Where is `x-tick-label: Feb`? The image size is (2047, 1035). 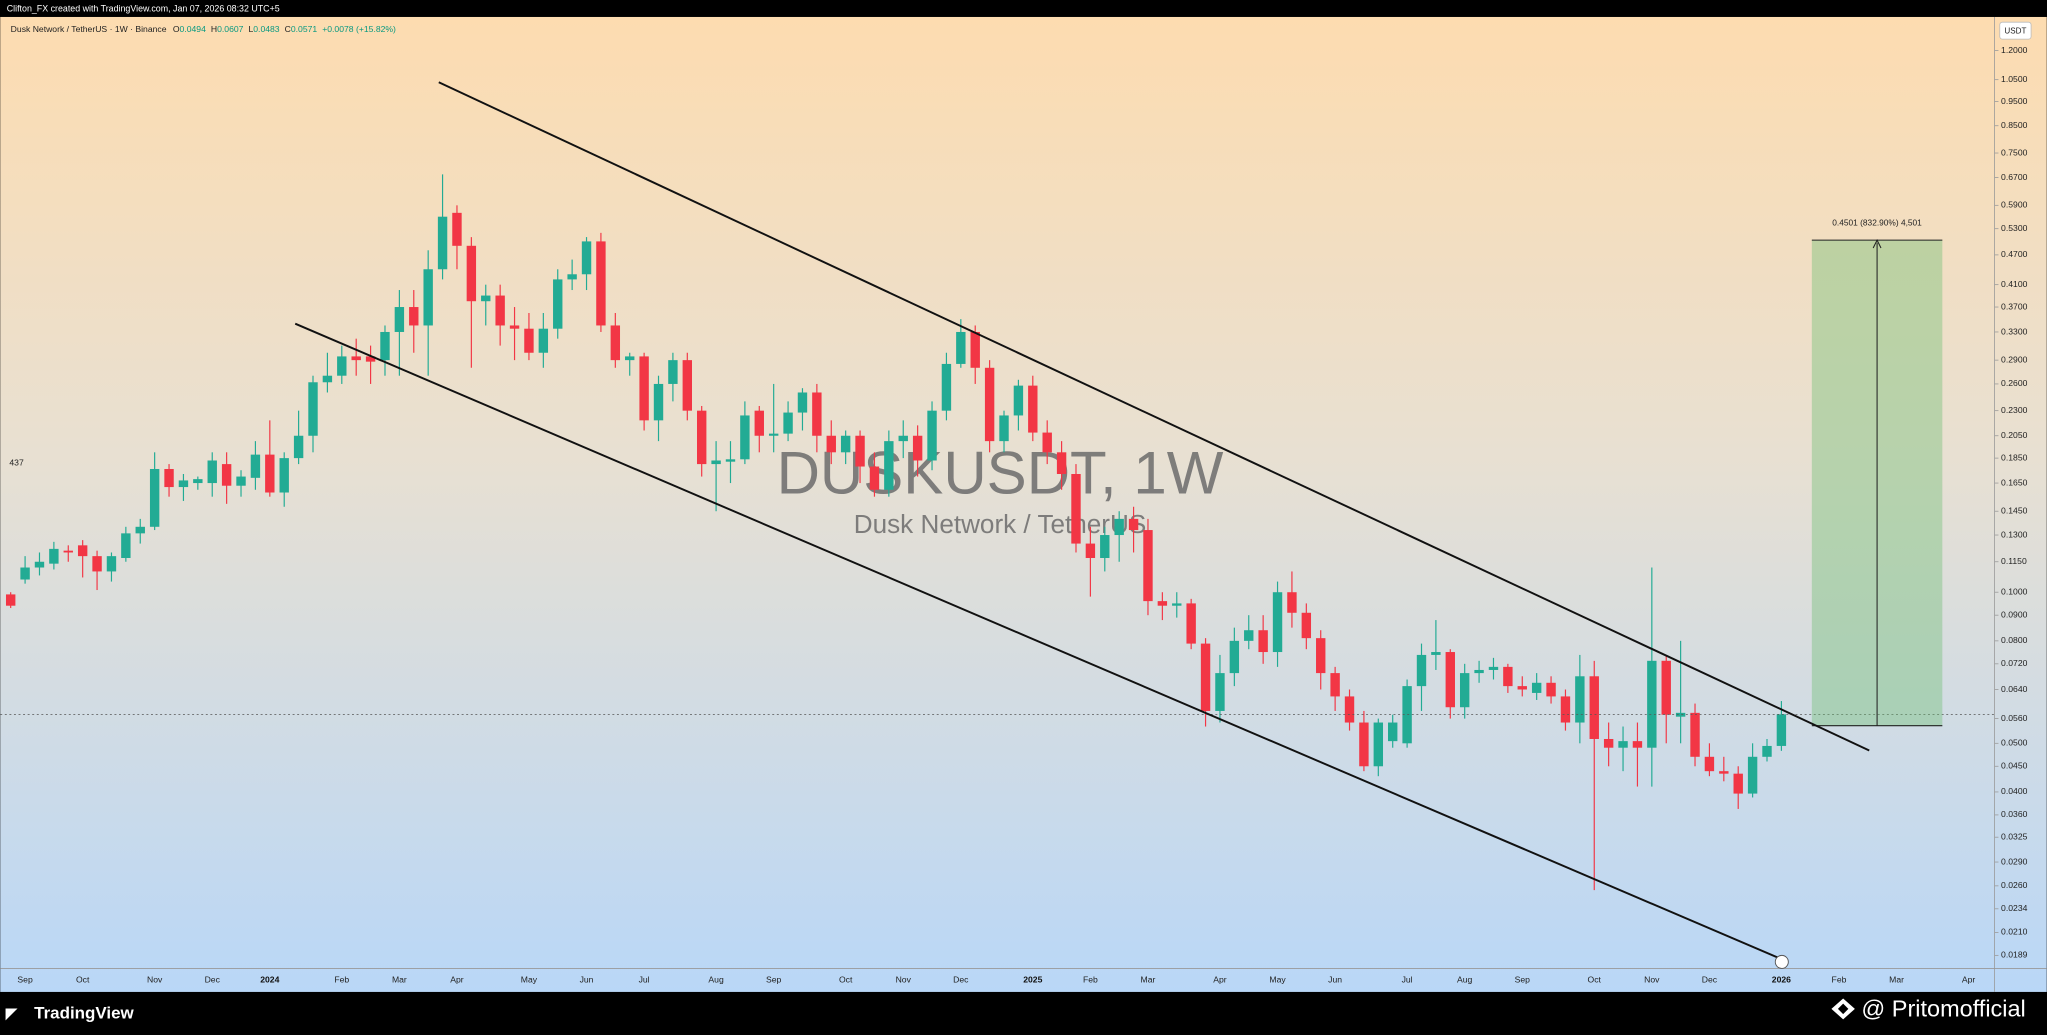 x-tick-label: Feb is located at coordinates (1839, 979).